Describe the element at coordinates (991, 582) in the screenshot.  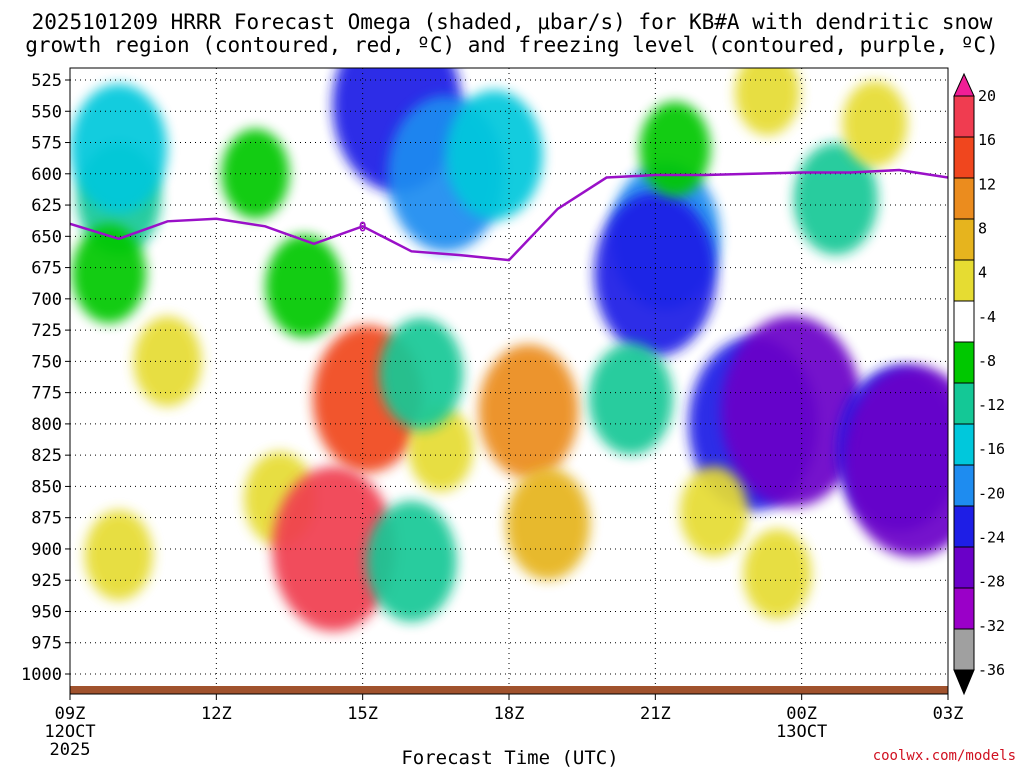
I see `colorbar-label--28: -28` at that location.